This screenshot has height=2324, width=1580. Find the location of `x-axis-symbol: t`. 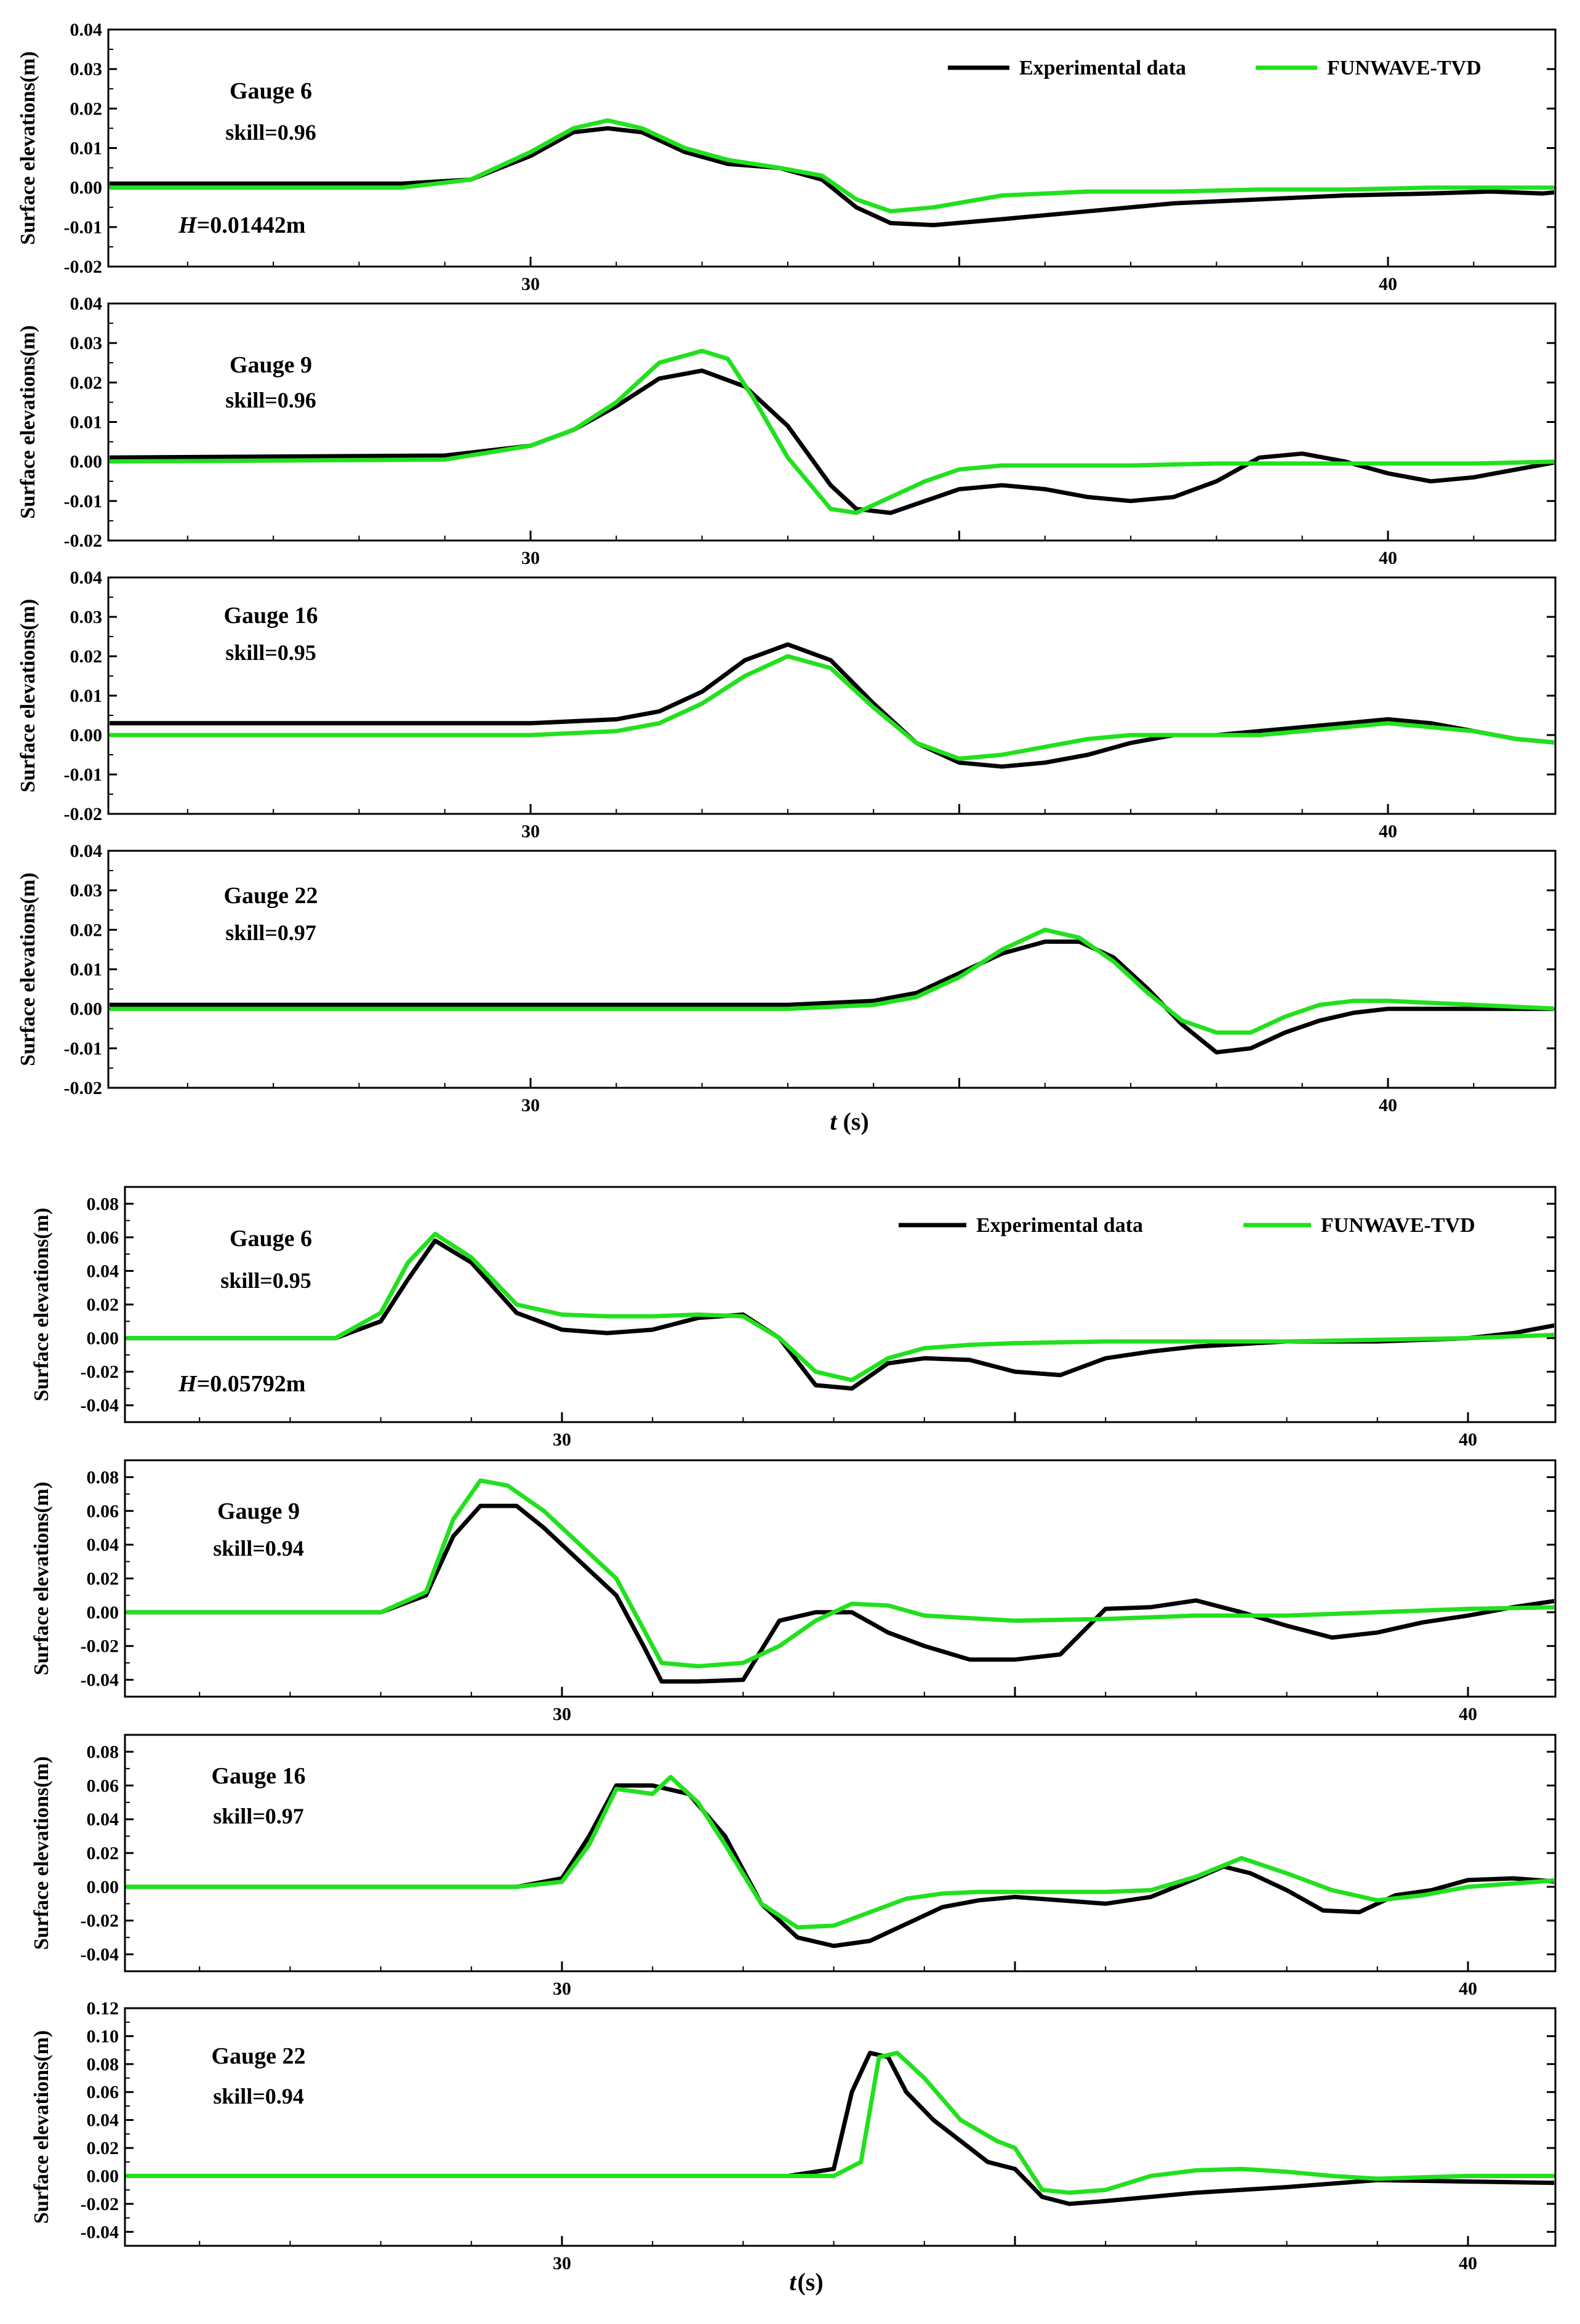

x-axis-symbol: t is located at coordinates (834, 1121).